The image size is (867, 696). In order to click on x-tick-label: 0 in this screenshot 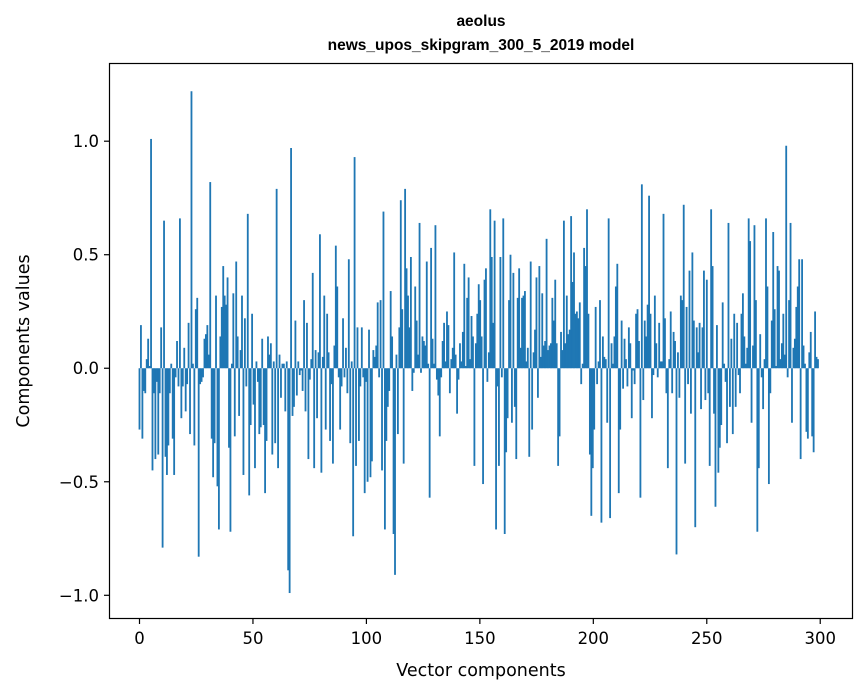, I will do `click(139, 638)`.